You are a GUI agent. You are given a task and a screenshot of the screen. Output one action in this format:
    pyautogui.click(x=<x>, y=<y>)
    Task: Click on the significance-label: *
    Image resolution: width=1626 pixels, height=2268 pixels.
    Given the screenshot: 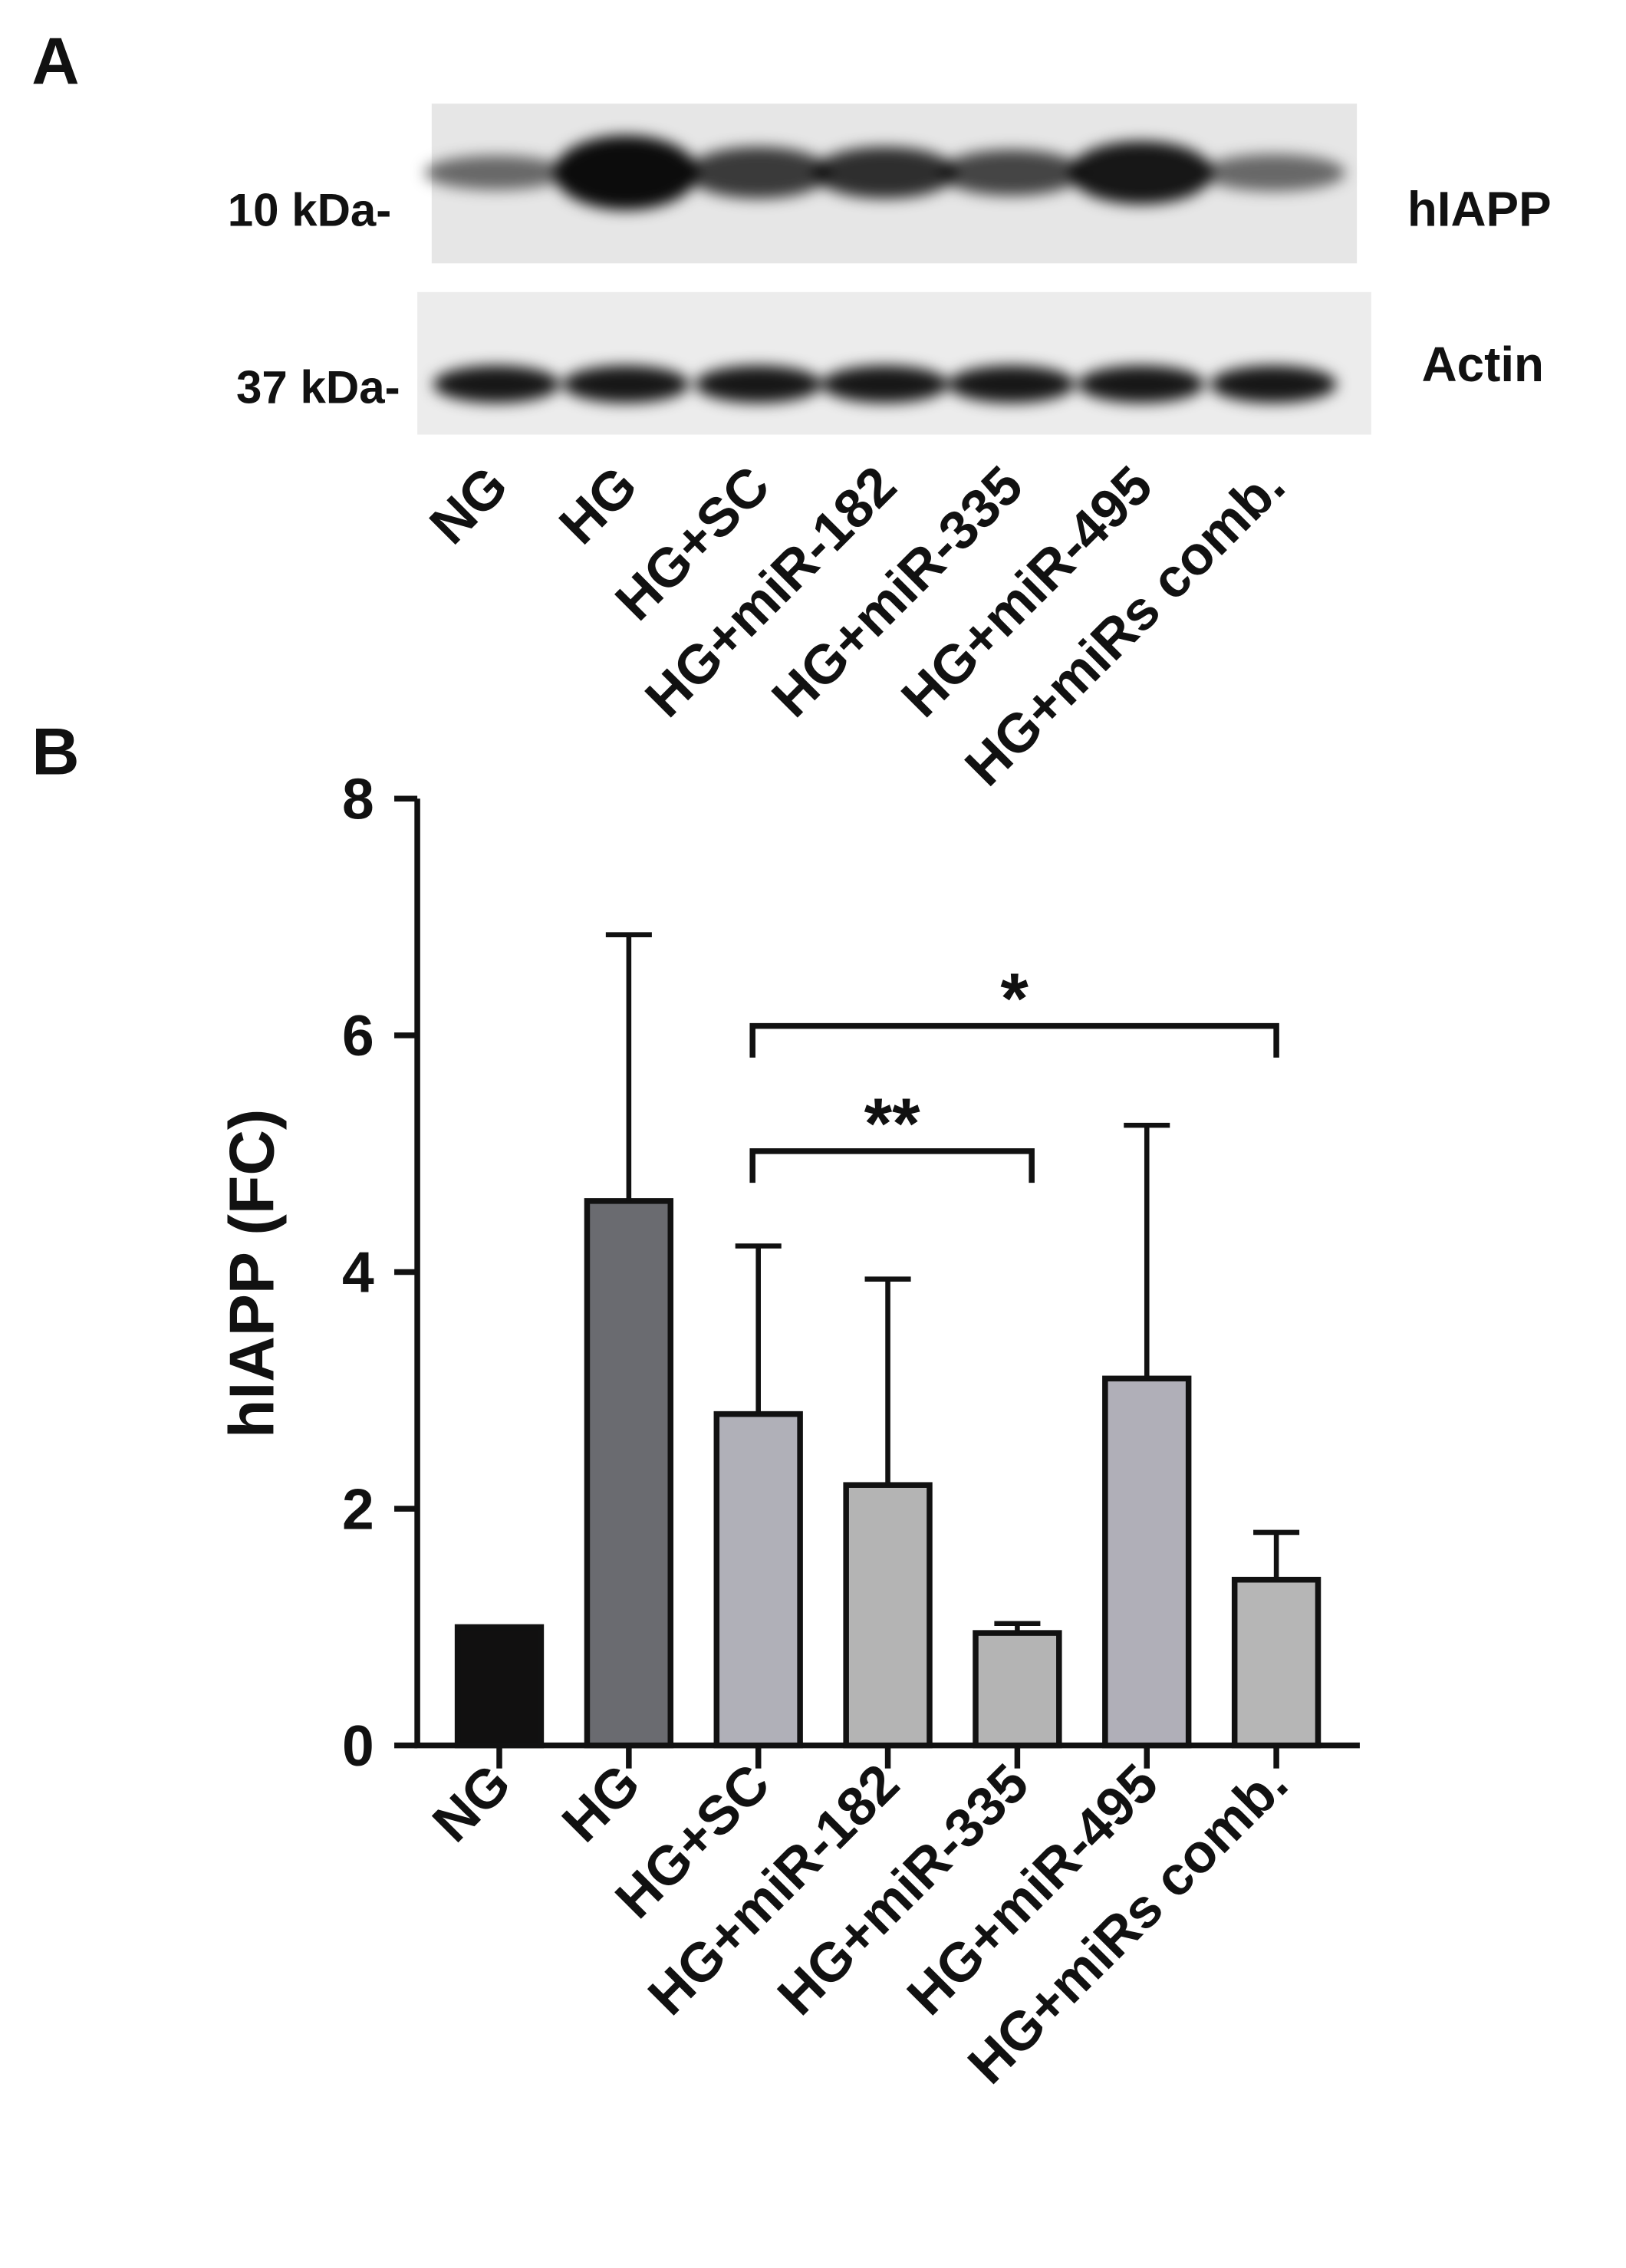 What is the action you would take?
    pyautogui.click(x=1014, y=999)
    